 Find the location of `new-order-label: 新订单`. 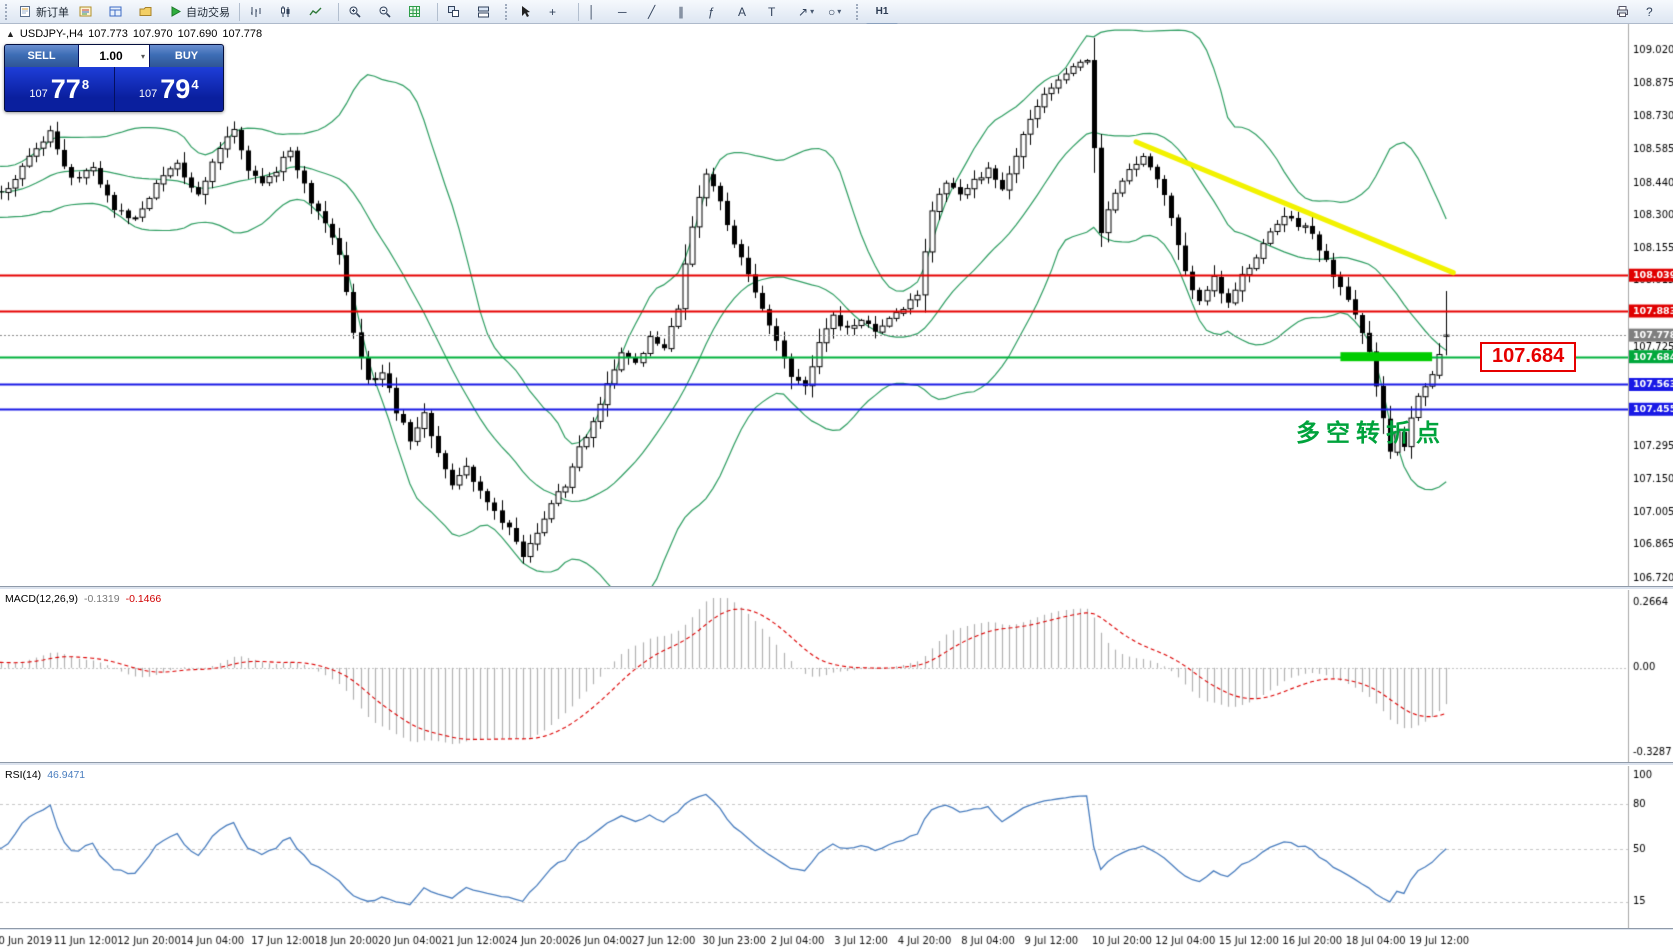

new-order-label: 新订单 is located at coordinates (52, 12).